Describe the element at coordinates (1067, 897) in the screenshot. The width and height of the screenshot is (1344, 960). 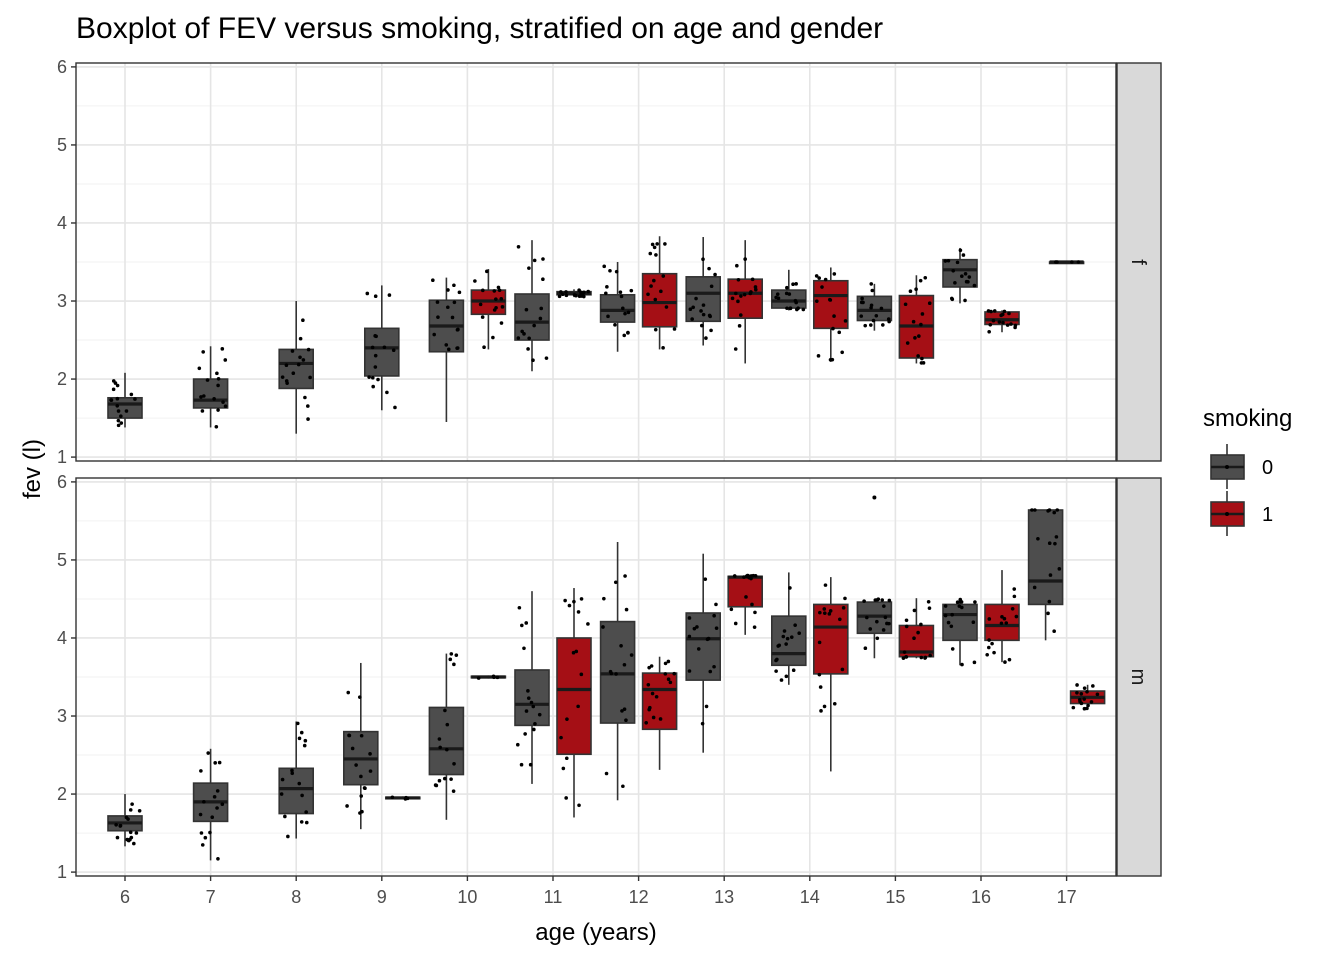
I see `x-tick-label: 17` at that location.